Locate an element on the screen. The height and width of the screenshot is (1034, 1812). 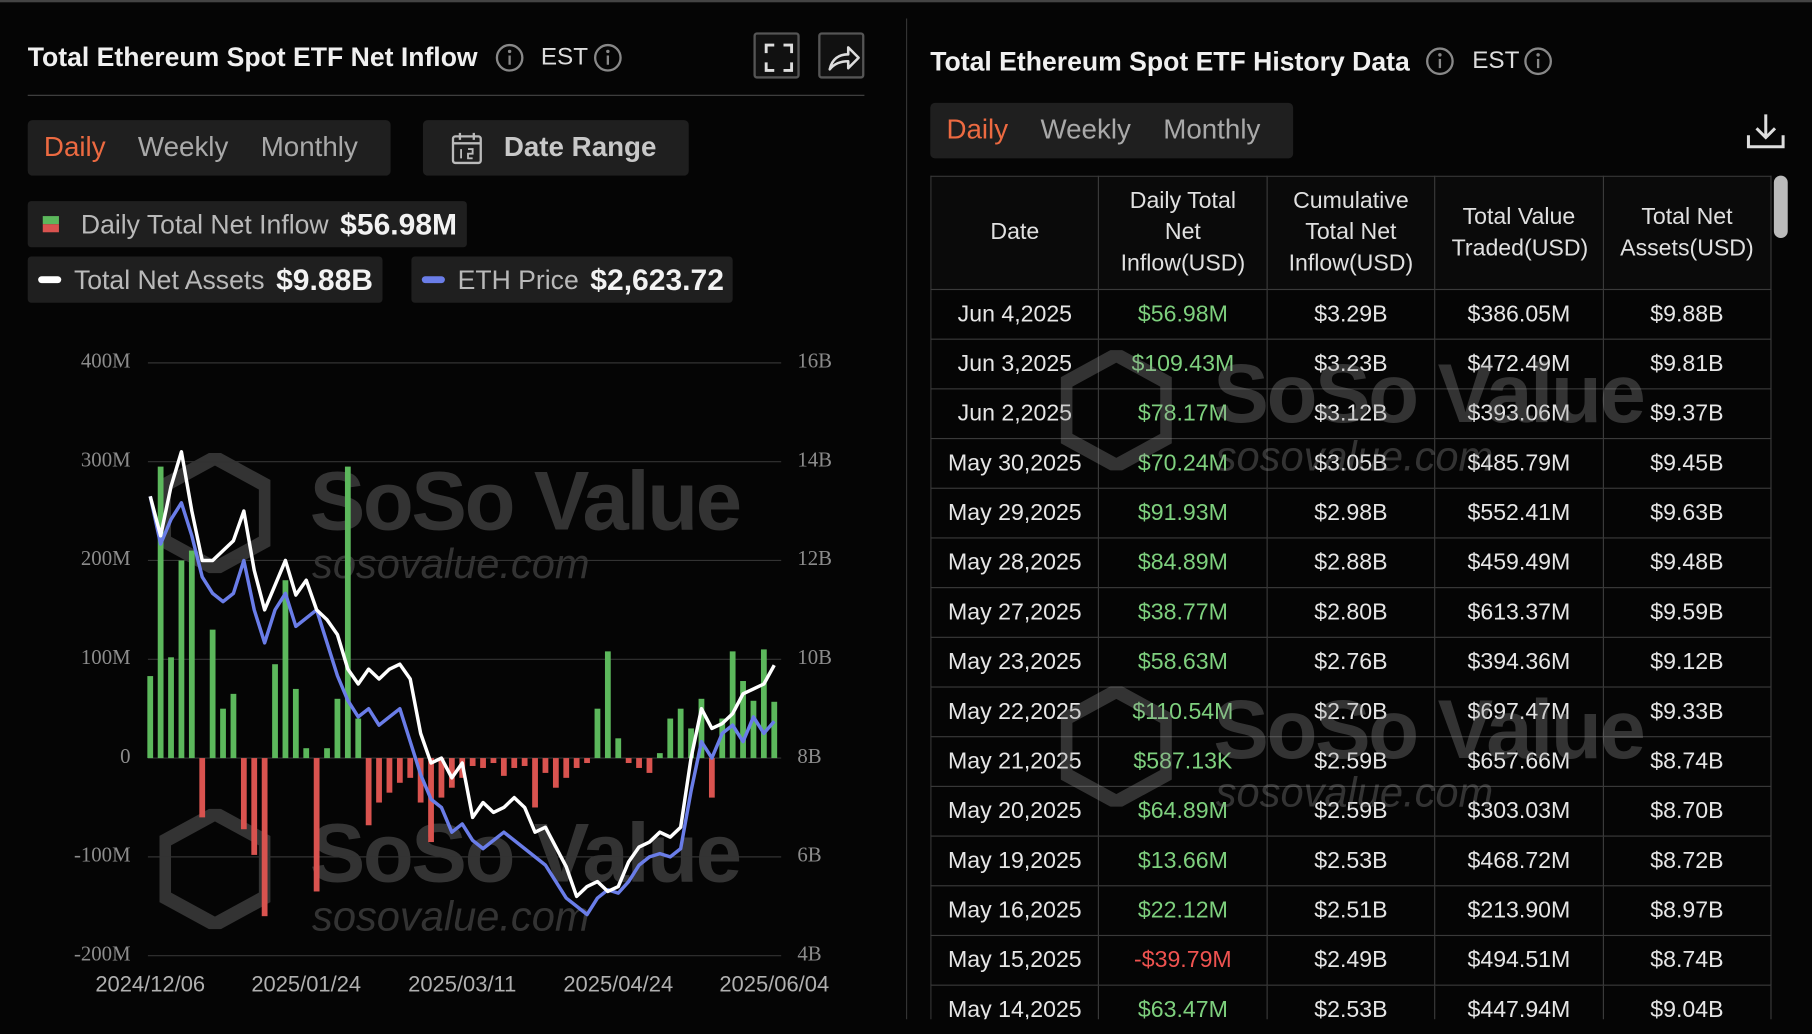
table-cell: $213.90M is located at coordinates (1519, 911).